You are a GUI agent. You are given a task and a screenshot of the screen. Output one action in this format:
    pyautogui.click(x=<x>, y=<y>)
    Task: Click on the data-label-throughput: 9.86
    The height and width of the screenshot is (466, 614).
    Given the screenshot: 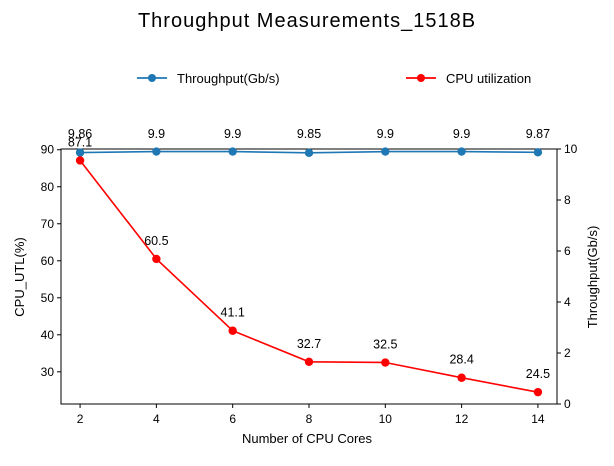 What is the action you would take?
    pyautogui.click(x=80, y=134)
    